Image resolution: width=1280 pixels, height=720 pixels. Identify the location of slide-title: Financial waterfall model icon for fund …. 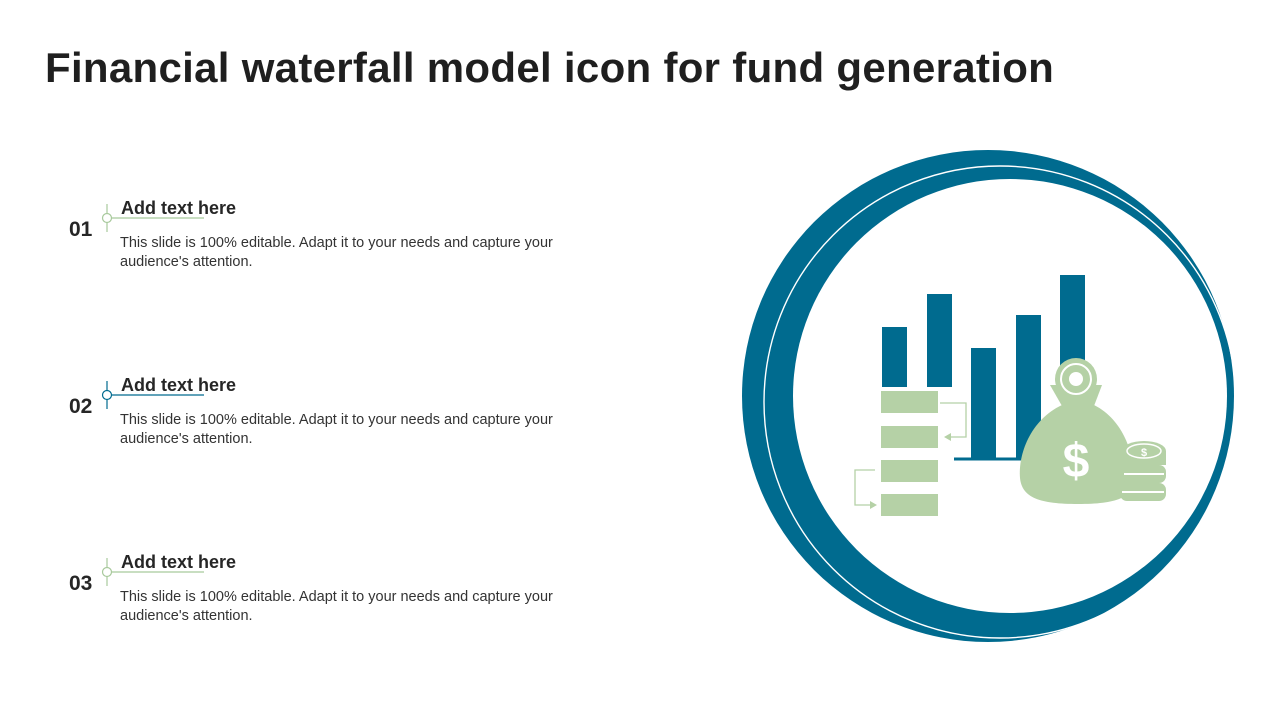
(550, 67).